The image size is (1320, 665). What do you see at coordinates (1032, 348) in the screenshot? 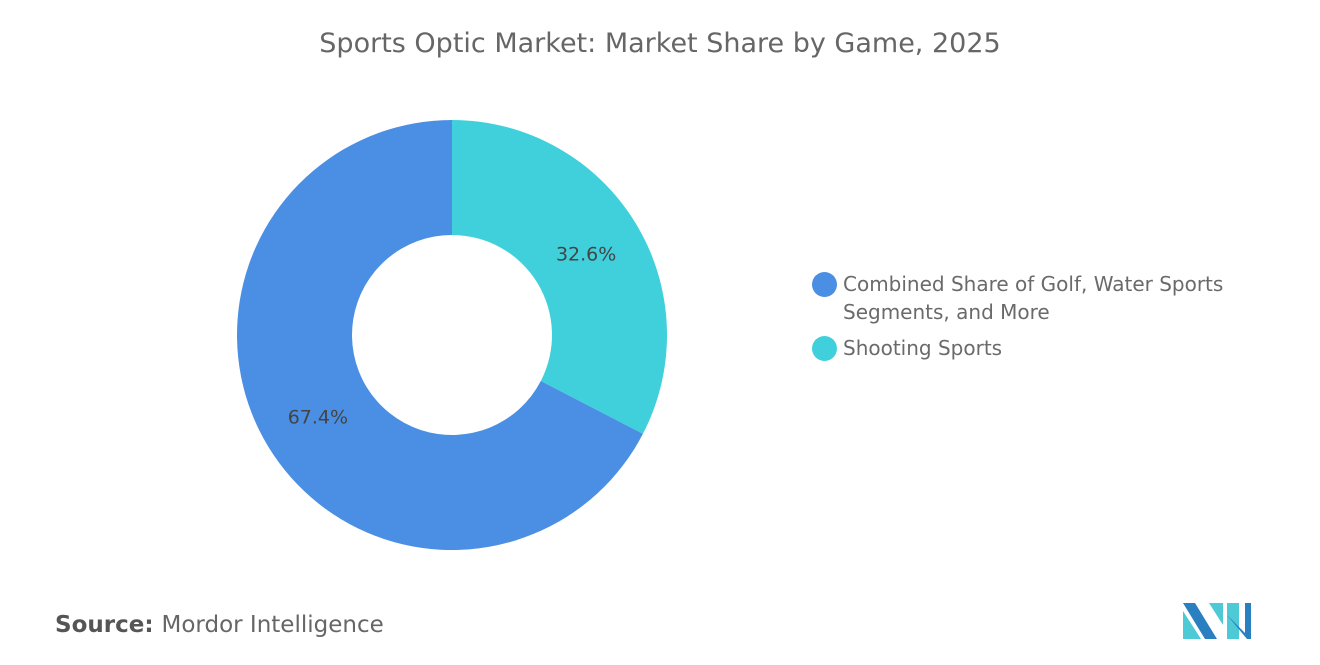
I see `legend-item: Shooting Sports` at bounding box center [1032, 348].